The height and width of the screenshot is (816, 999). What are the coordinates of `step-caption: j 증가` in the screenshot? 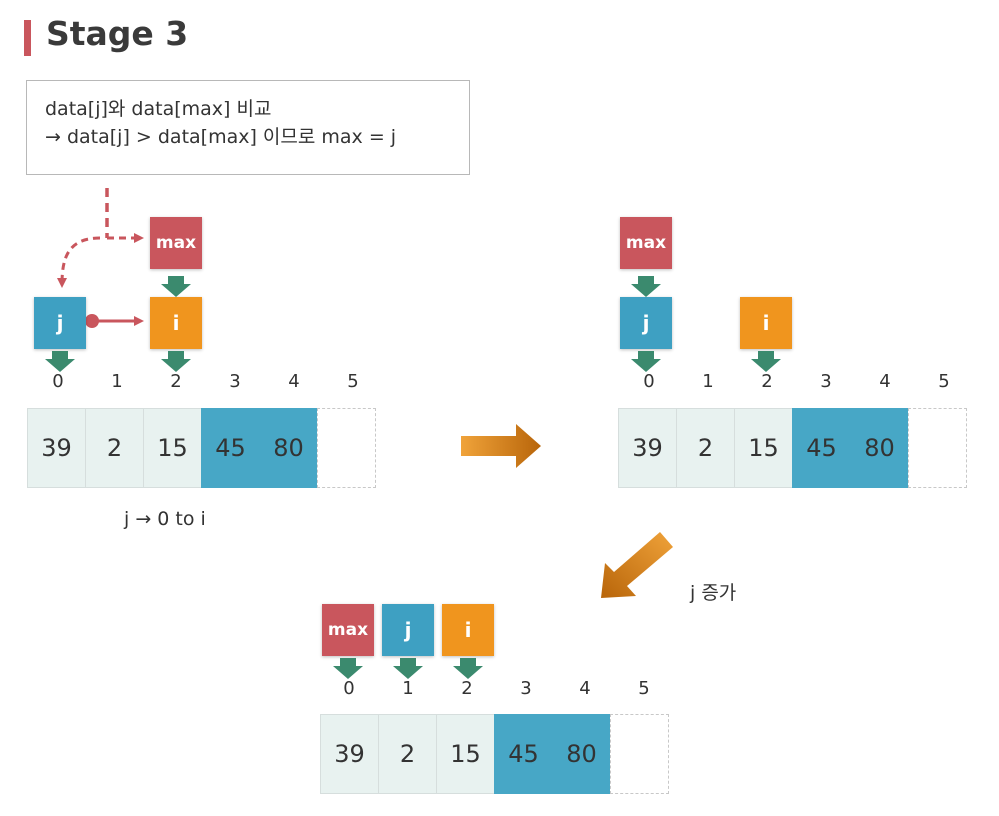 It's located at (713, 593).